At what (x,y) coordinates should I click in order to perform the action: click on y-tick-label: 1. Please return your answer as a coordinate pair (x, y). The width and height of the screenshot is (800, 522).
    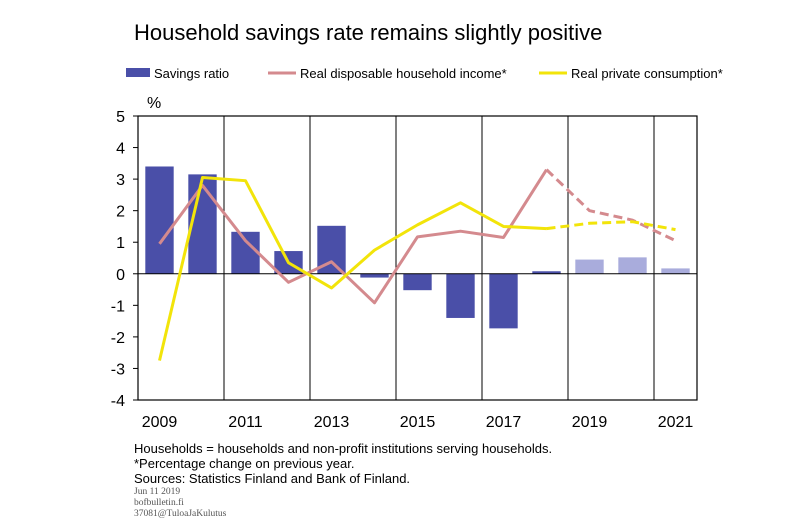
    Looking at the image, I should click on (120, 243).